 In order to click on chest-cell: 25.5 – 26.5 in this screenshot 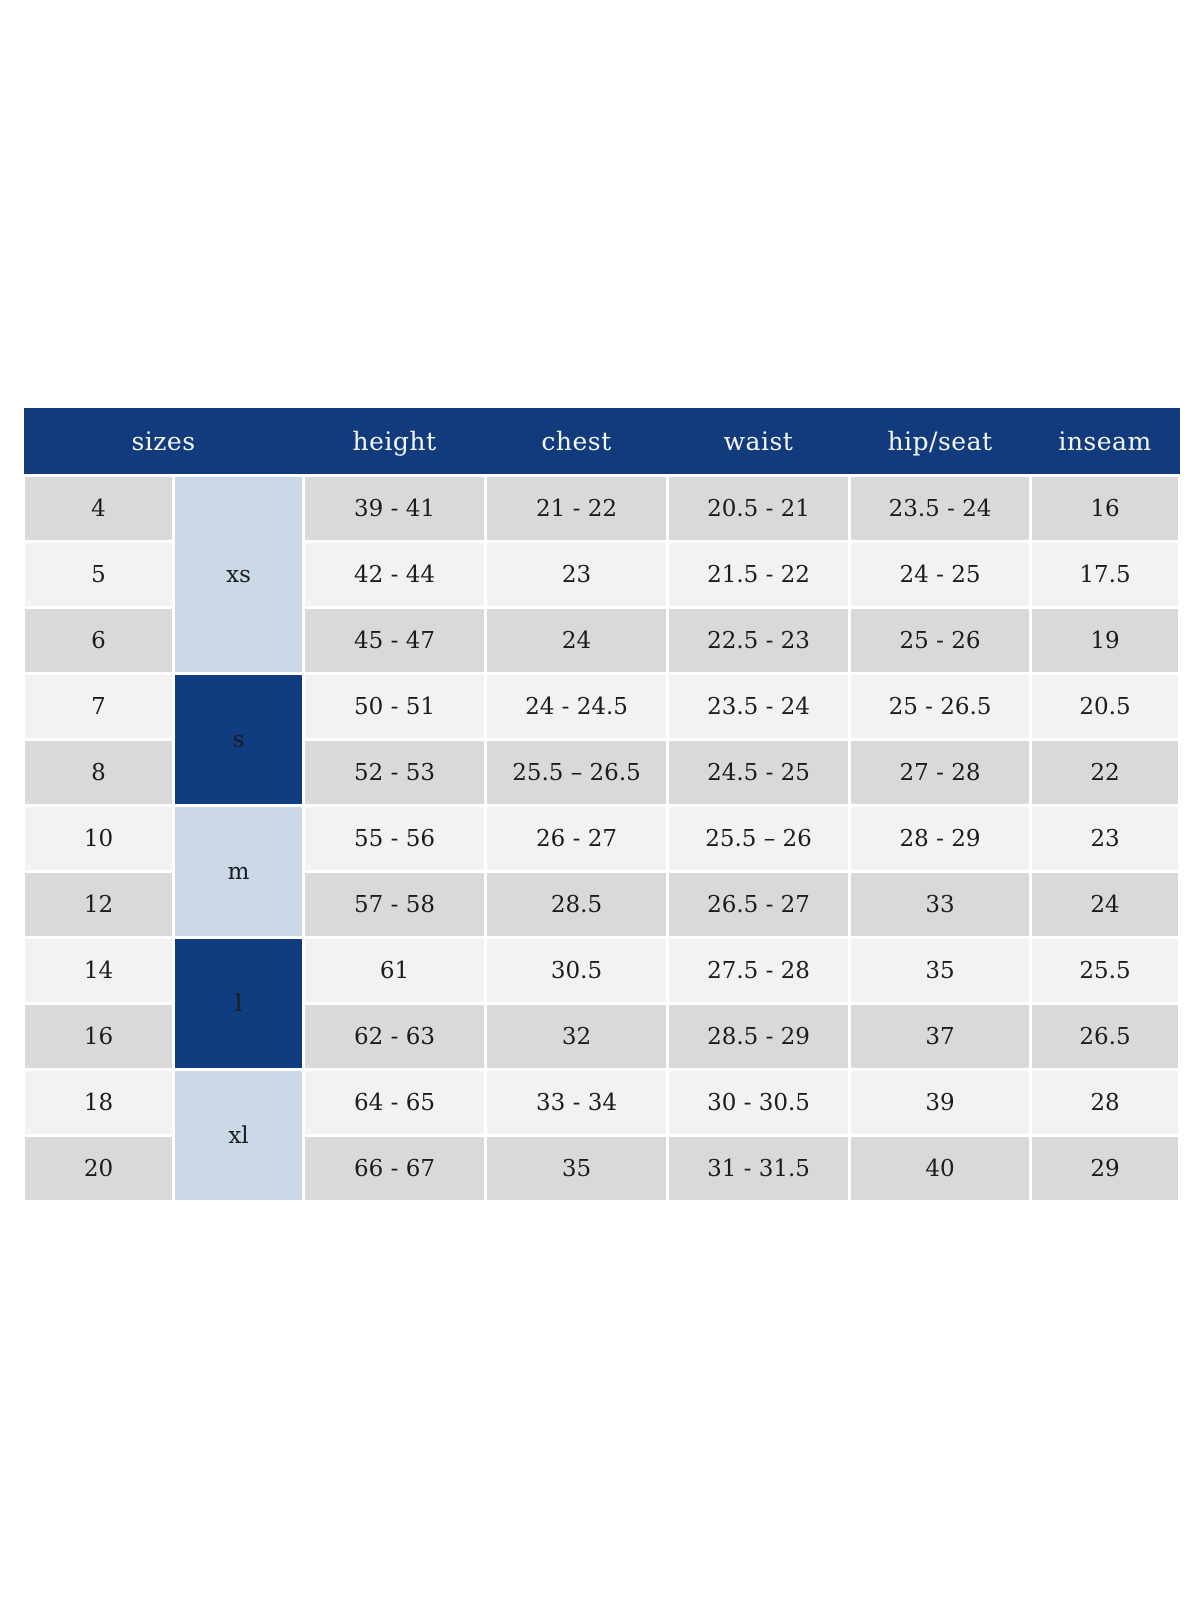, I will do `click(576, 772)`.